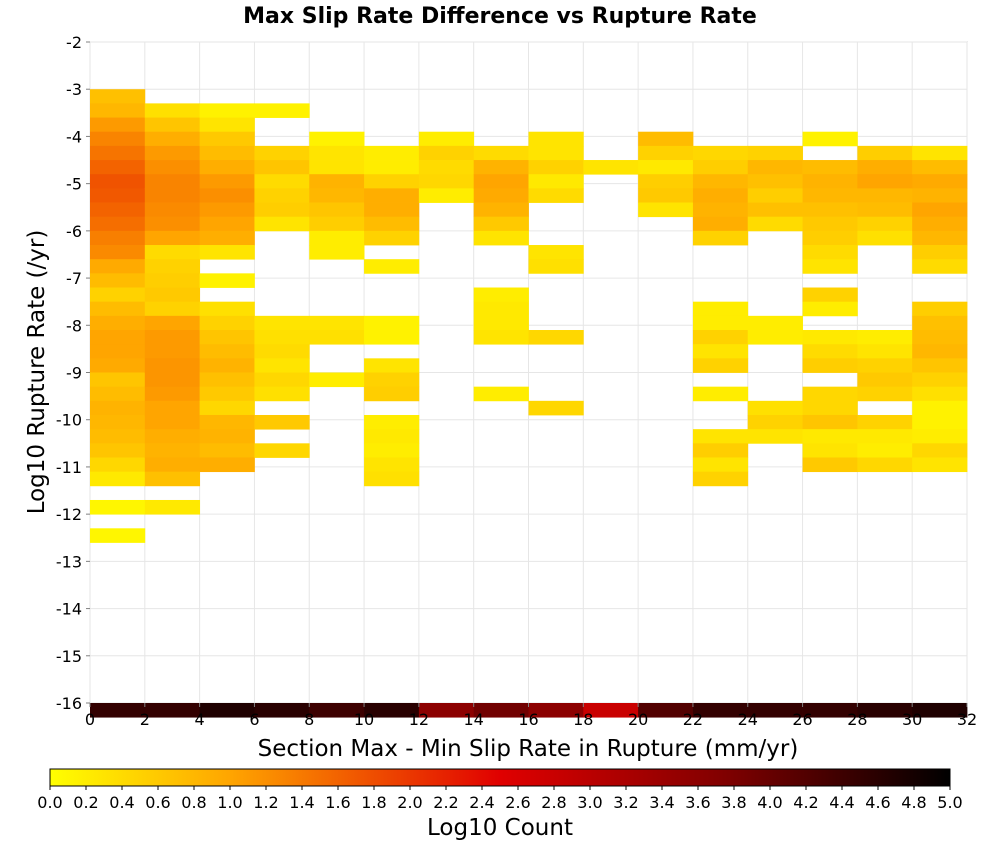 The image size is (1000, 850). I want to click on x-tick-label: 26, so click(802, 719).